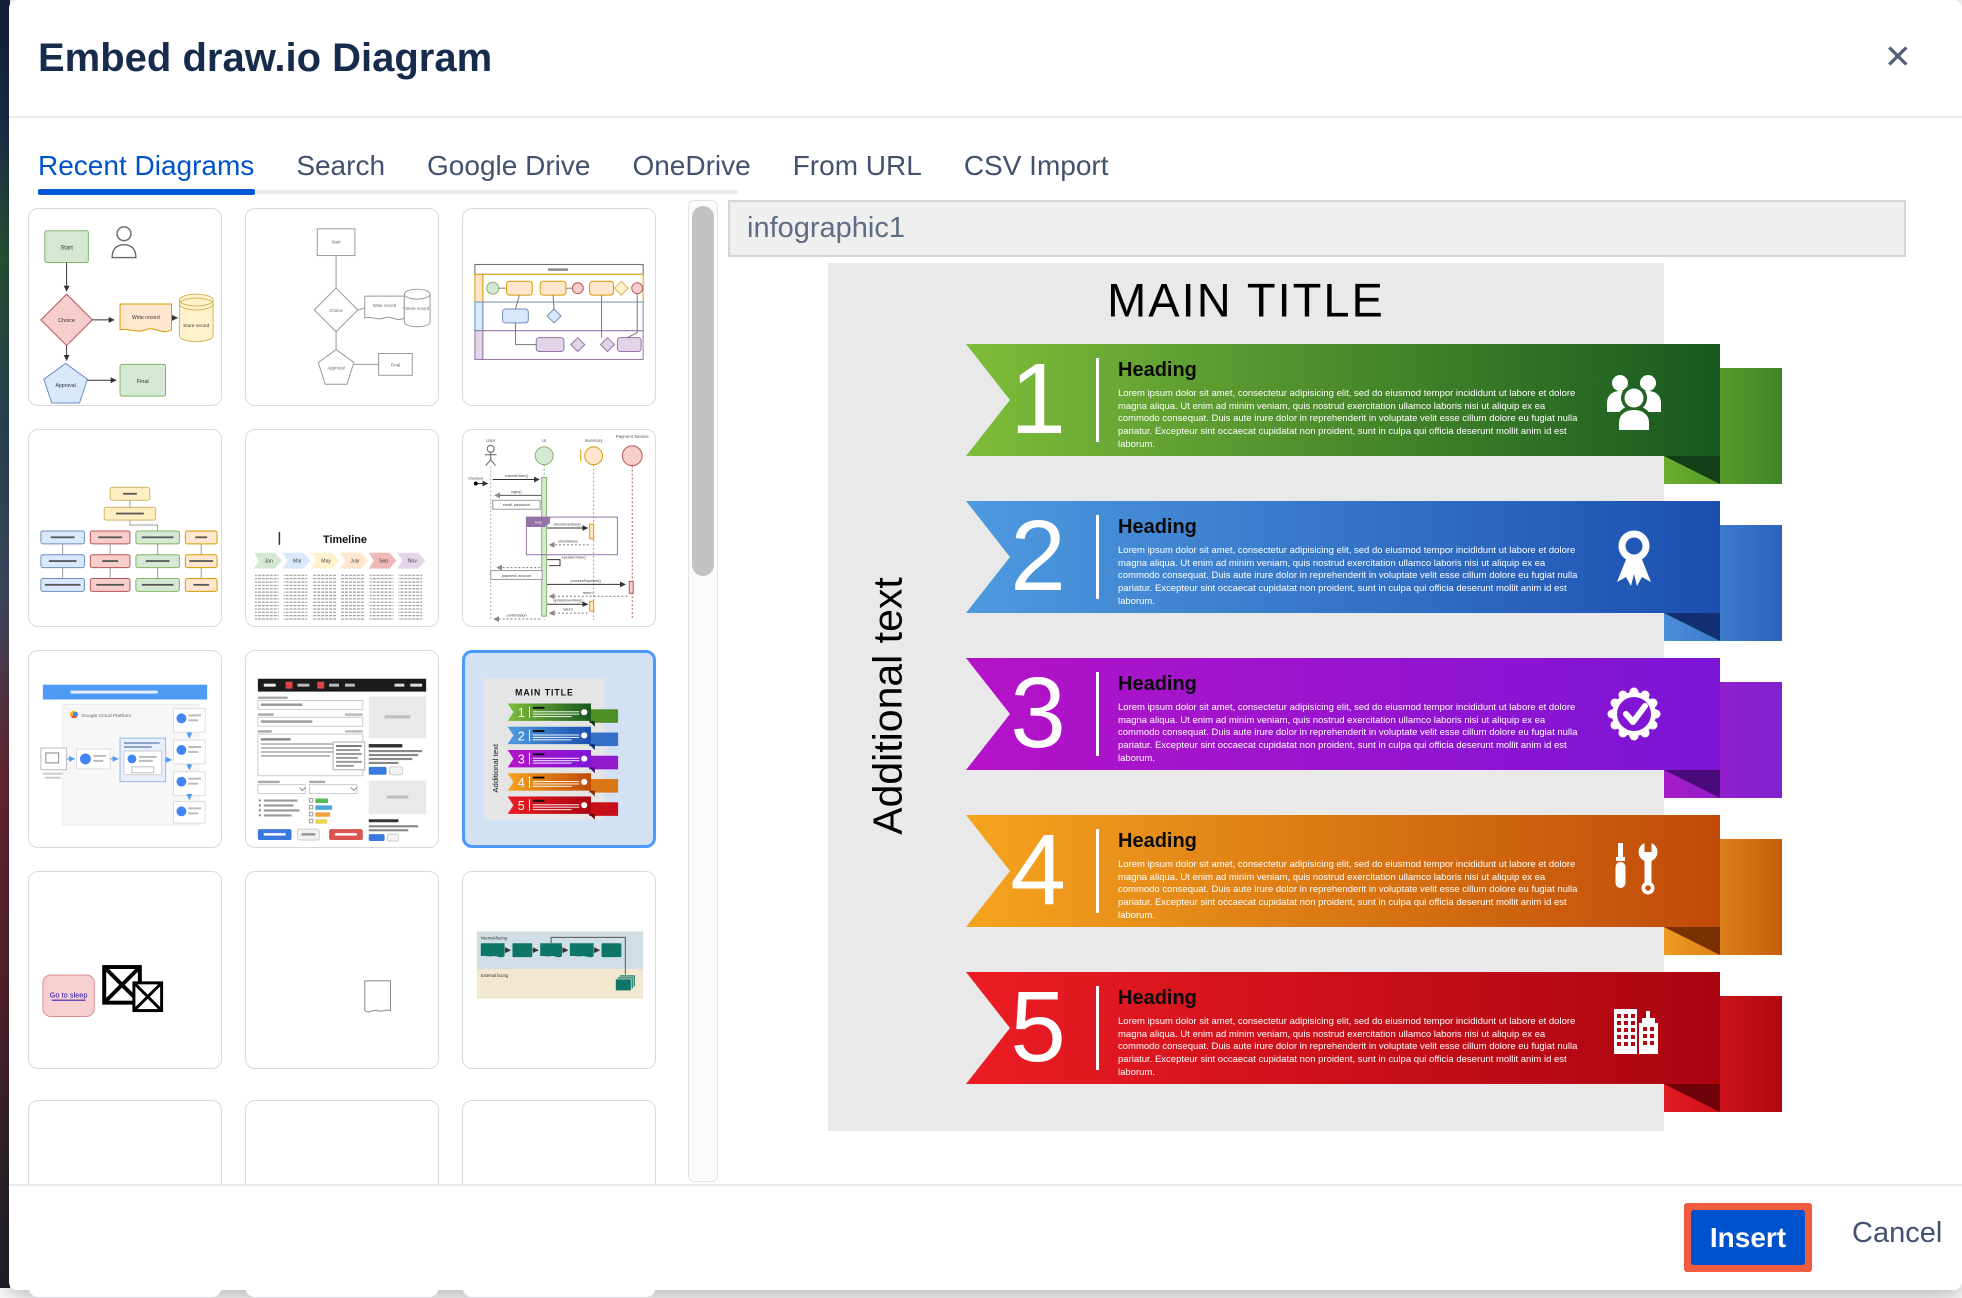 This screenshot has height=1298, width=1962. What do you see at coordinates (568, 610) in the screenshot?
I see `message-label: return` at bounding box center [568, 610].